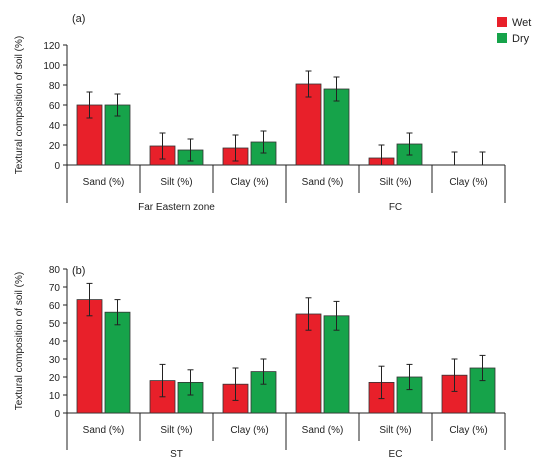 The height and width of the screenshot is (472, 547). What do you see at coordinates (51, 66) in the screenshot?
I see `y-tick-label: 100` at bounding box center [51, 66].